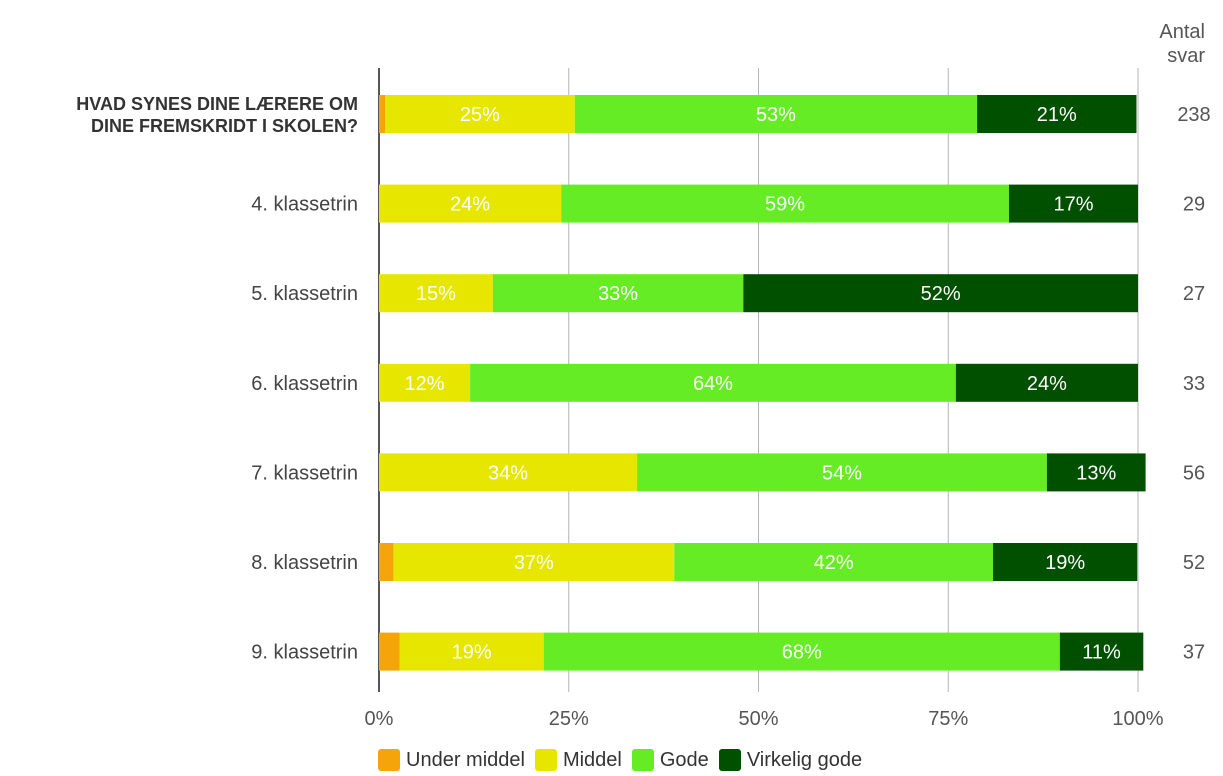  I want to click on data-label: 13%, so click(1096, 473).